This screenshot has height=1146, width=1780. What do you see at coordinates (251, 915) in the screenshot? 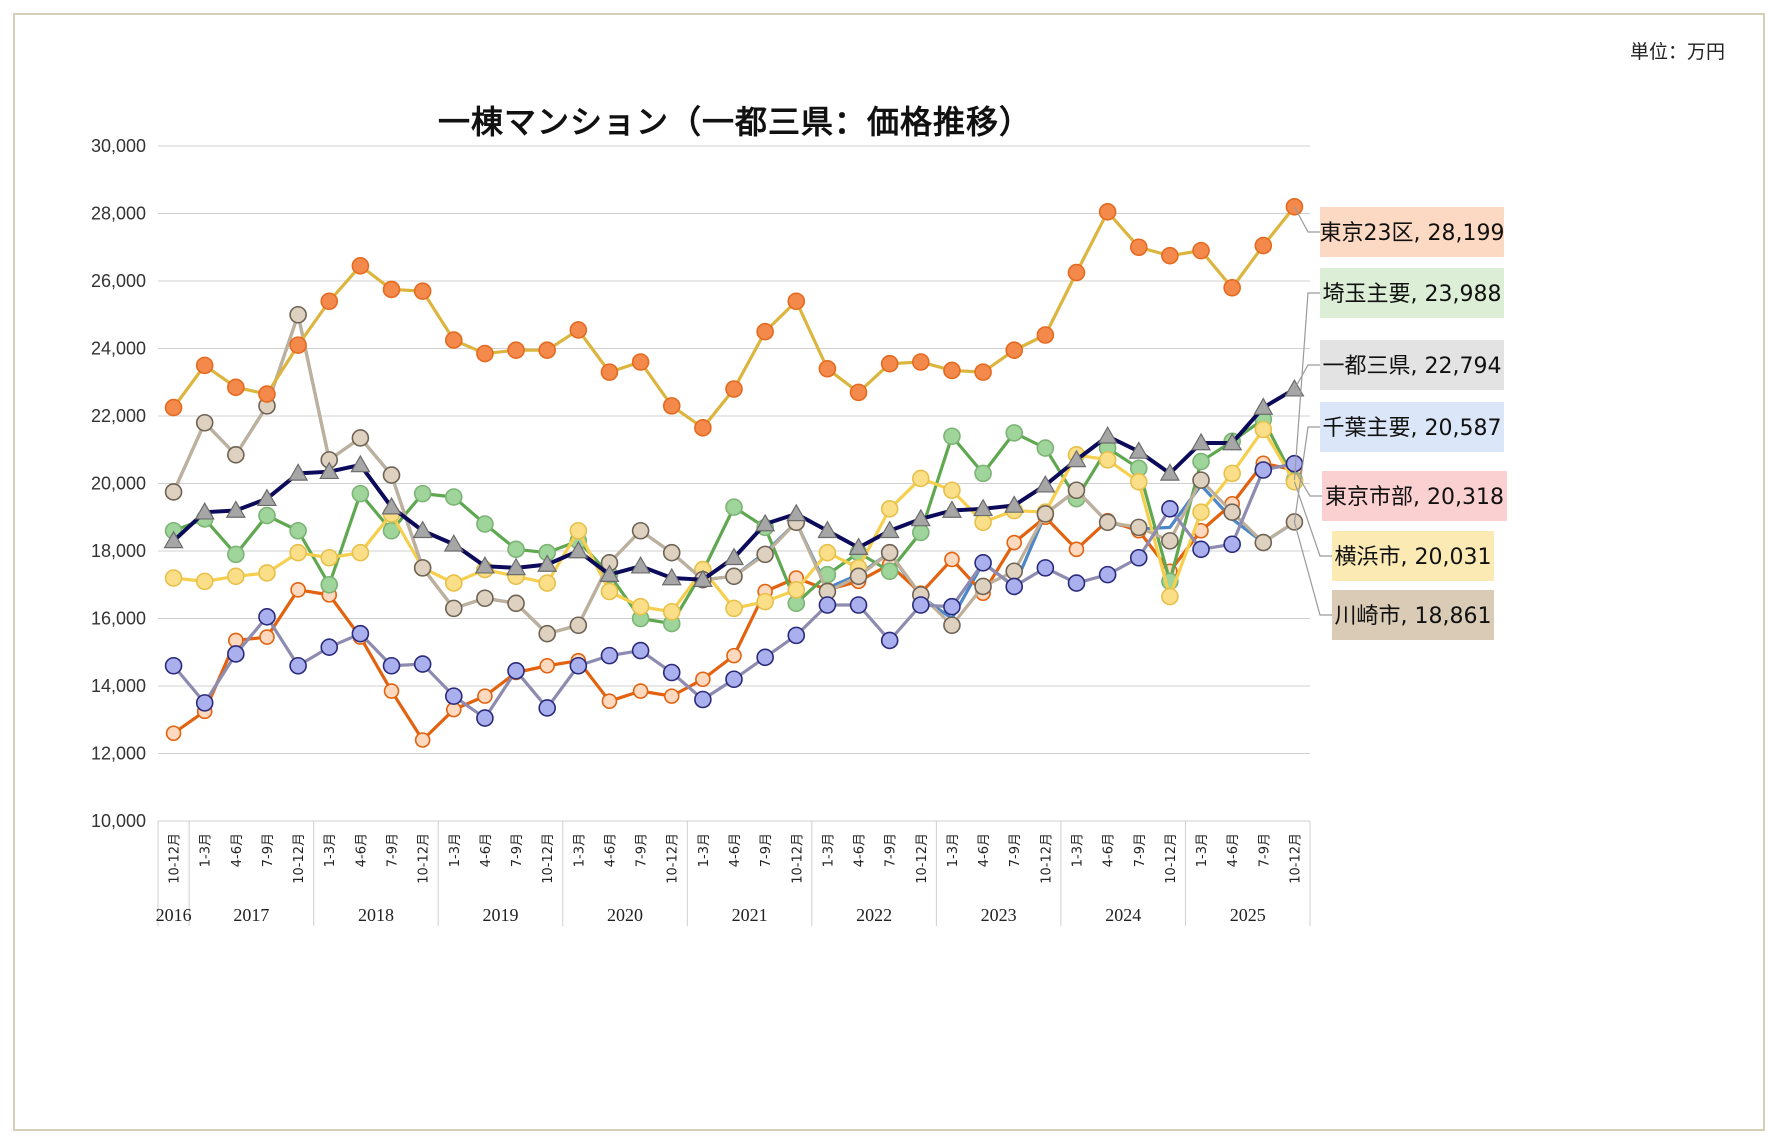
I see `year-label: 2017` at bounding box center [251, 915].